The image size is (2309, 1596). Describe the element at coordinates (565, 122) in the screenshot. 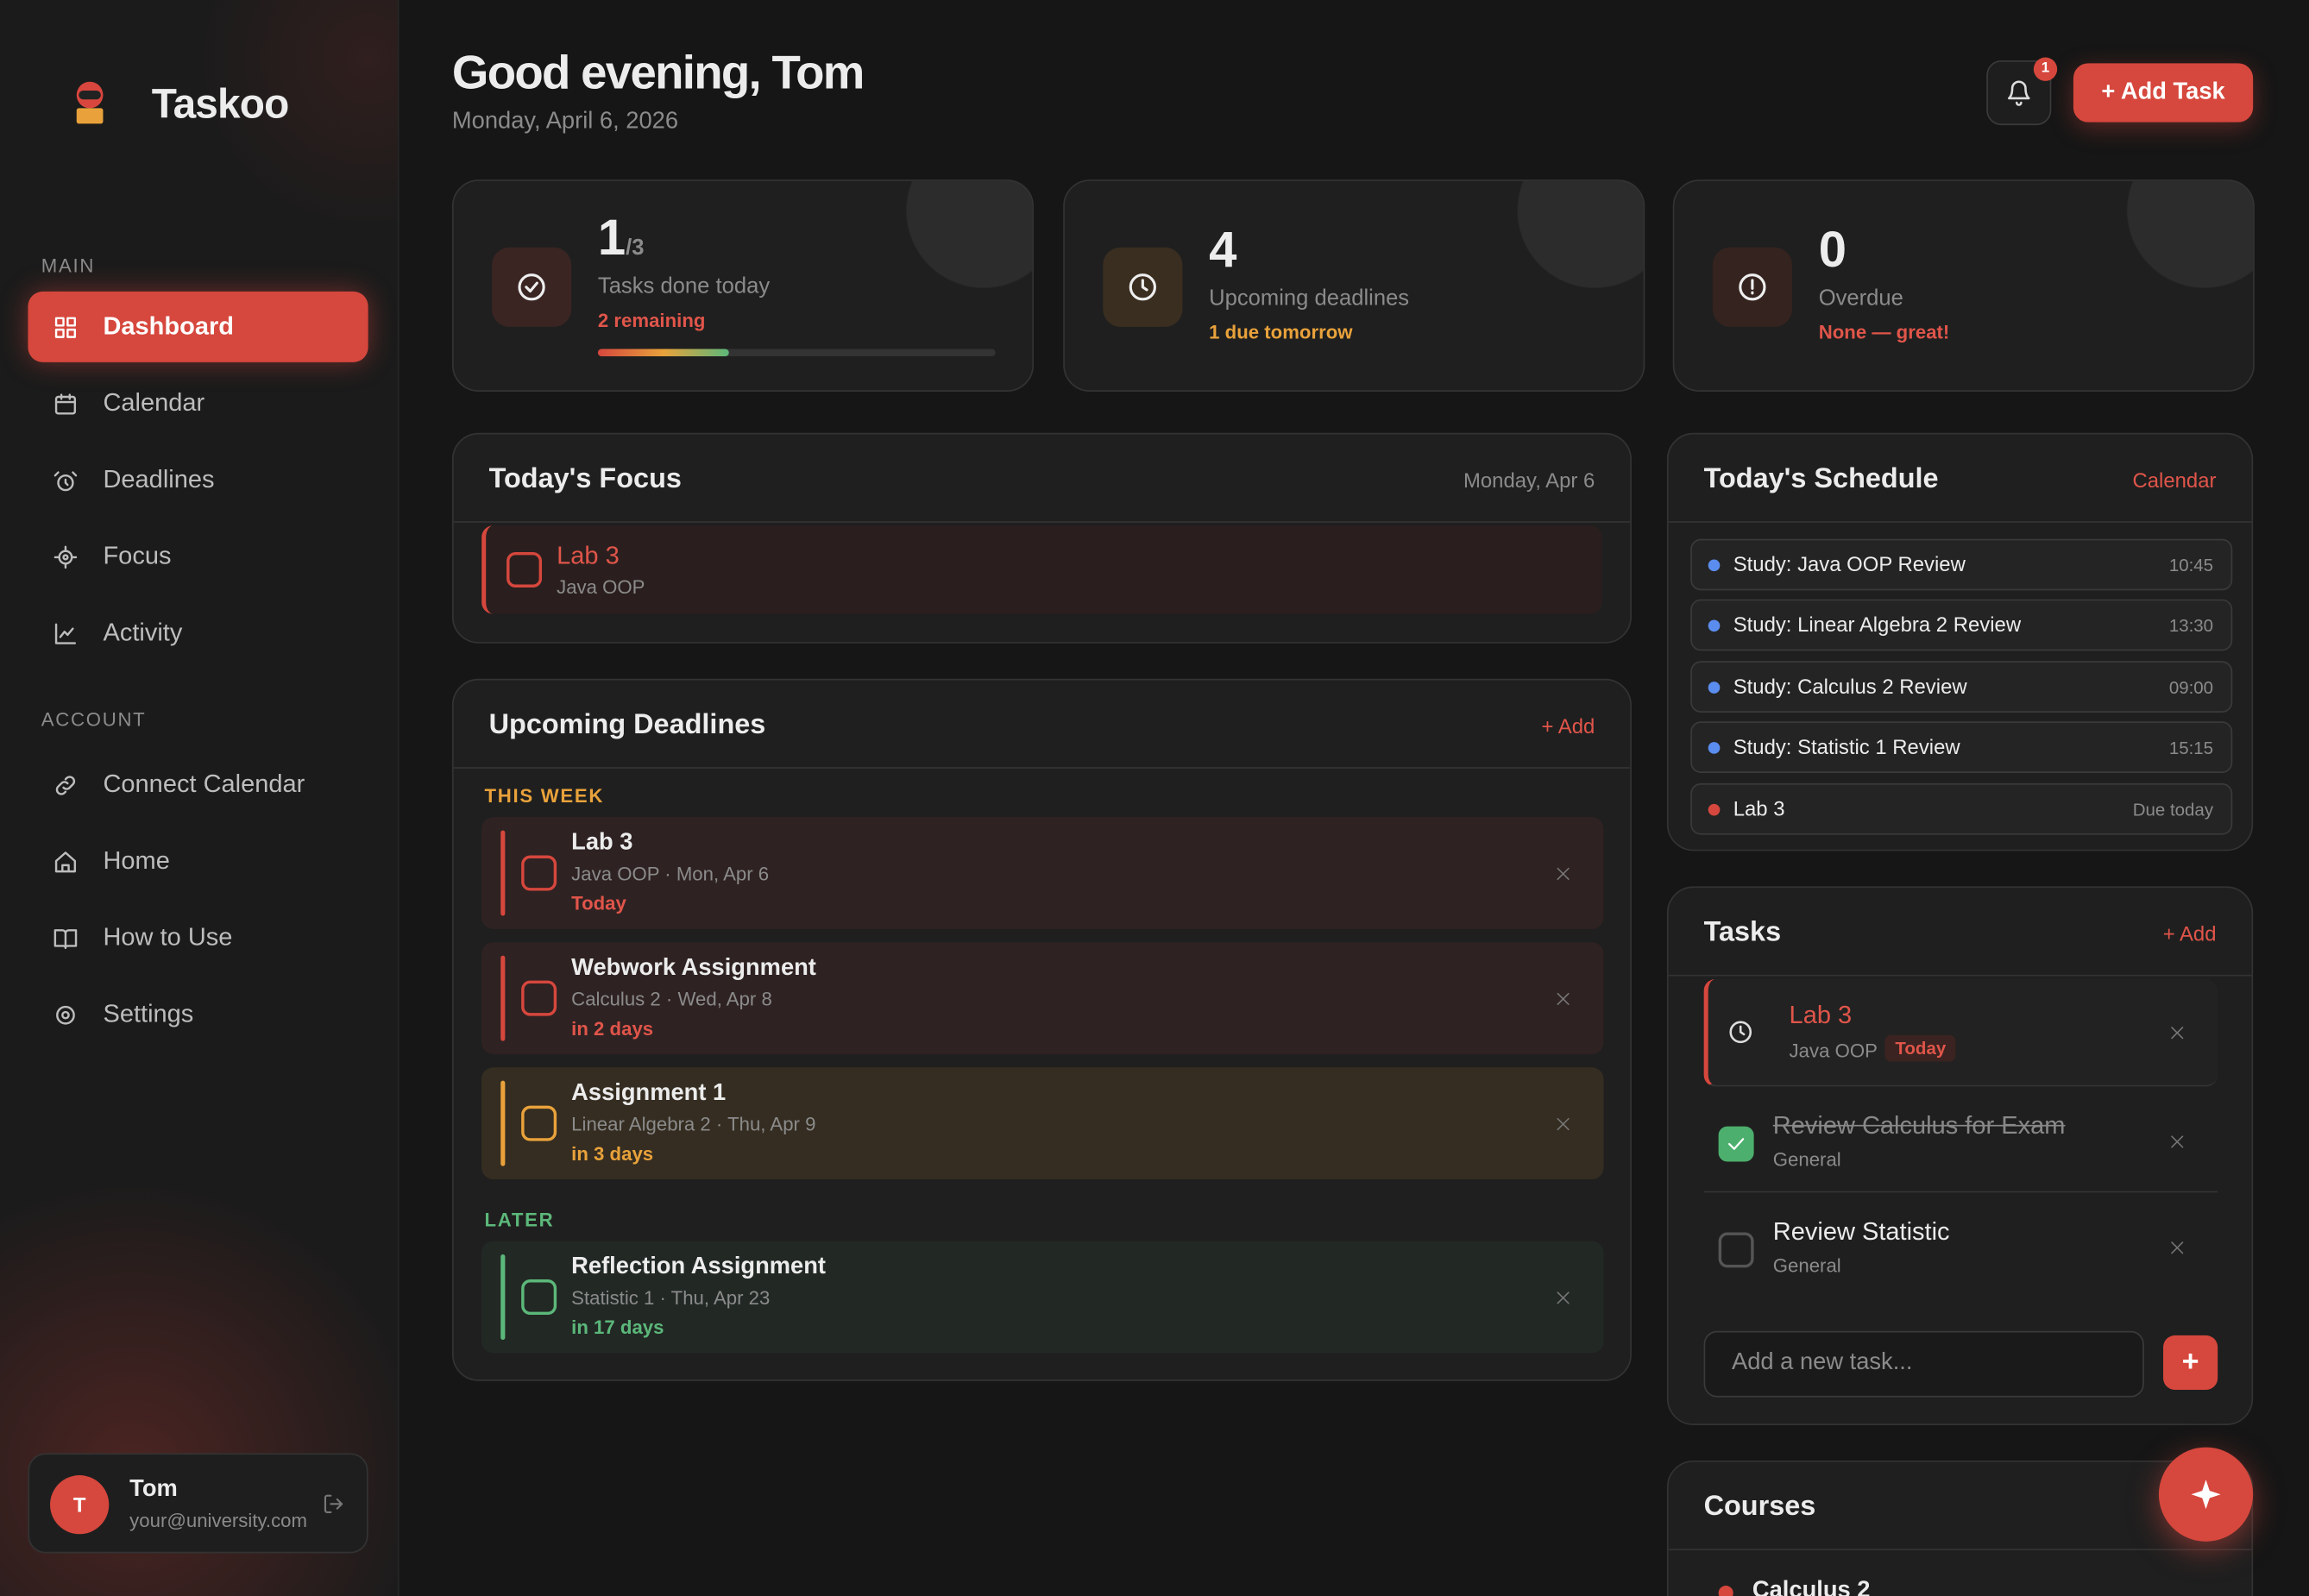

I see `header-date: Monday, April 6, 2026` at that location.